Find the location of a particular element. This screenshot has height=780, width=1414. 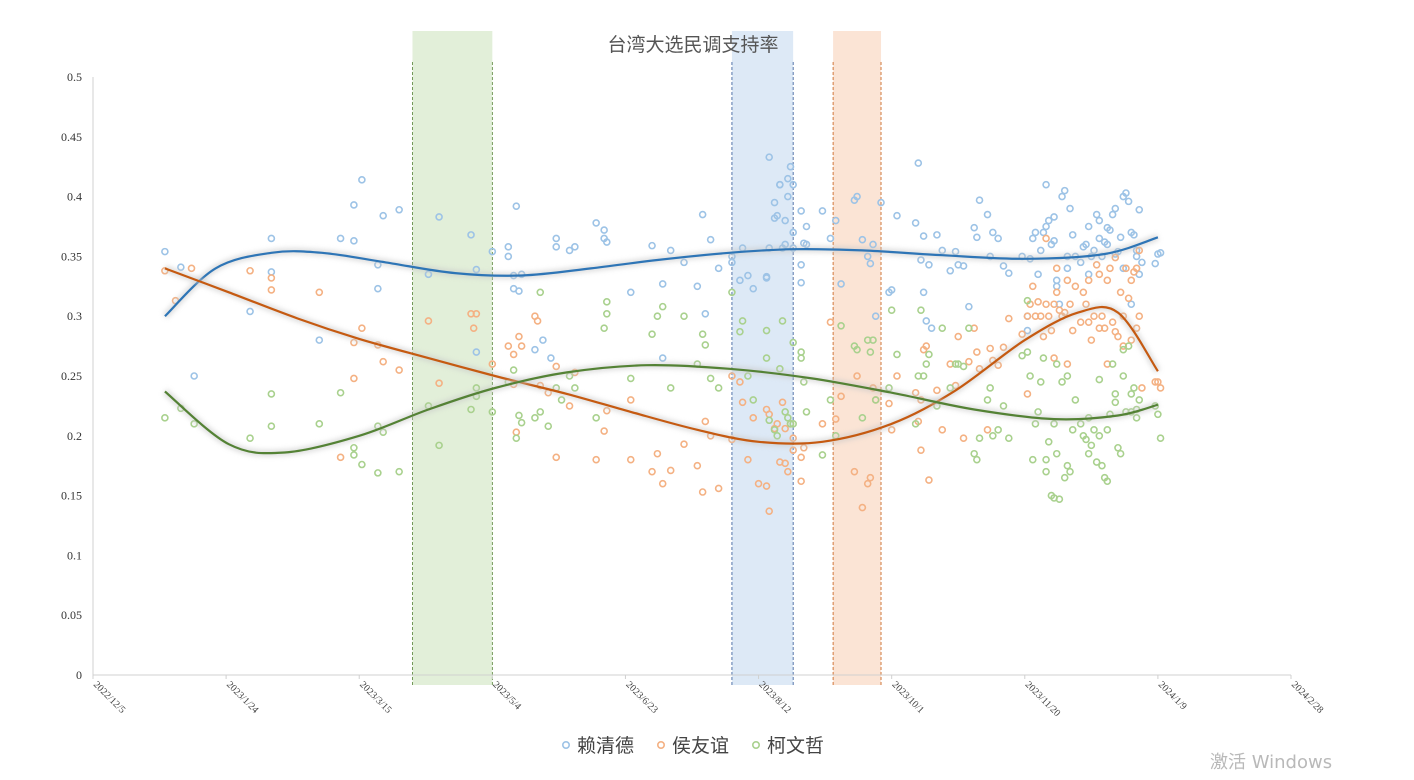

series-1-trend-line is located at coordinates (661, 276).